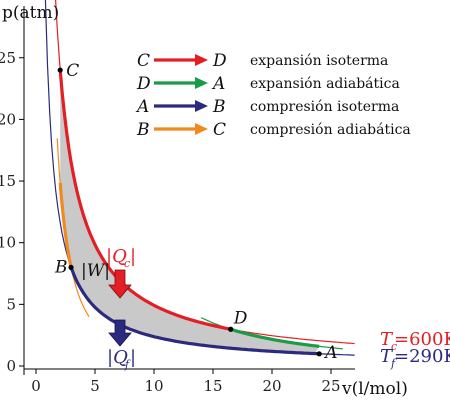  I want to click on legend-label: expansión adiabática, so click(325, 84).